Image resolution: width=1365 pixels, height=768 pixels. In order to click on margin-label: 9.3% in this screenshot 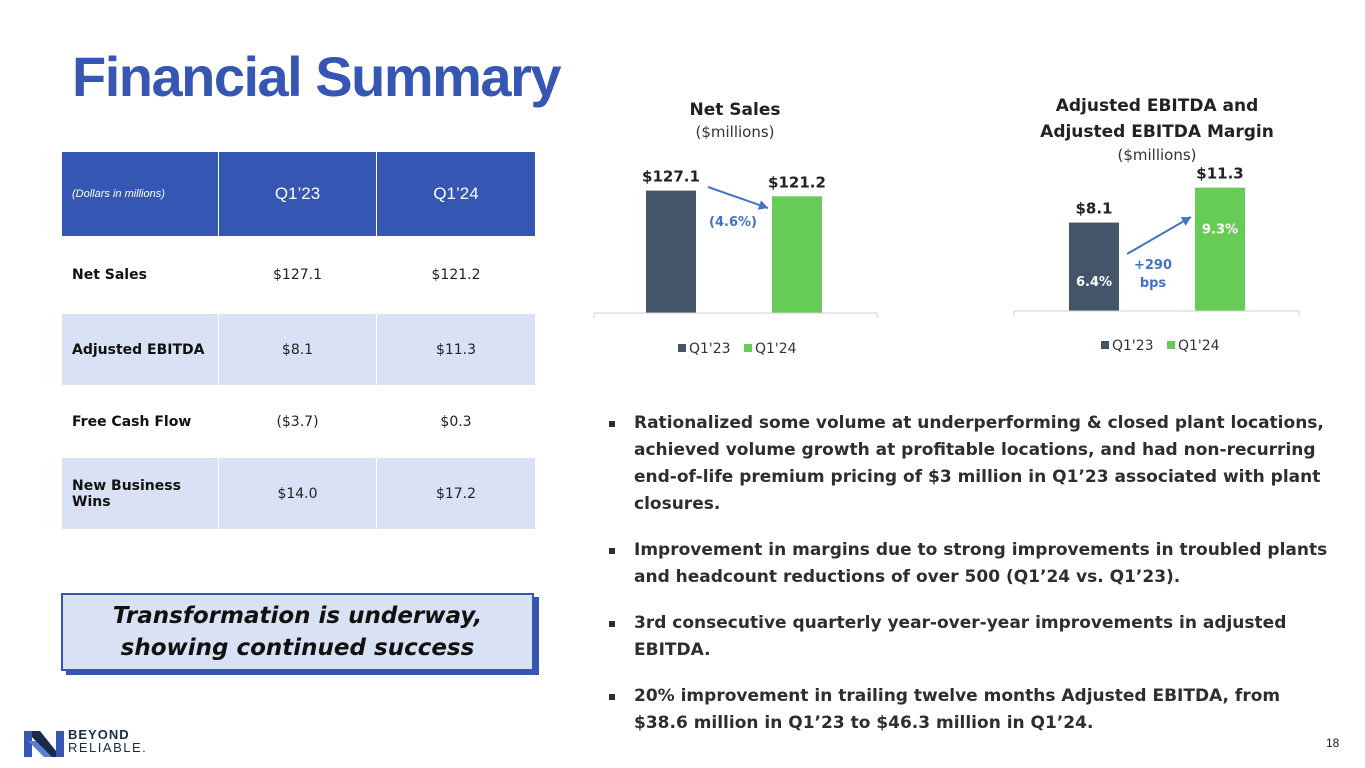, I will do `click(1220, 230)`.